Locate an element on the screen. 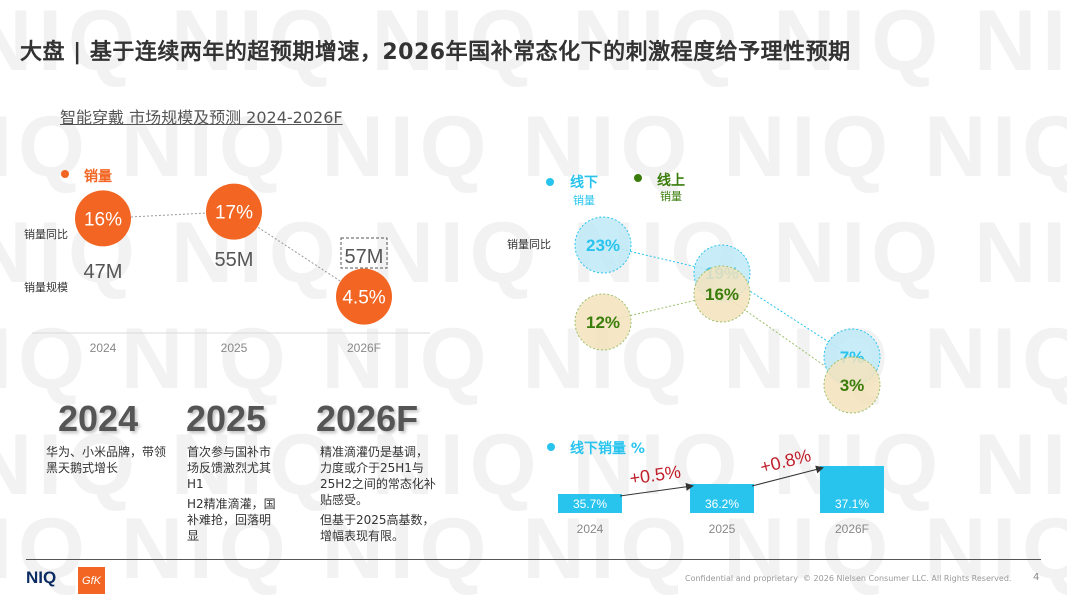 The image size is (1067, 600). share-bar-2026F is located at coordinates (852, 489).